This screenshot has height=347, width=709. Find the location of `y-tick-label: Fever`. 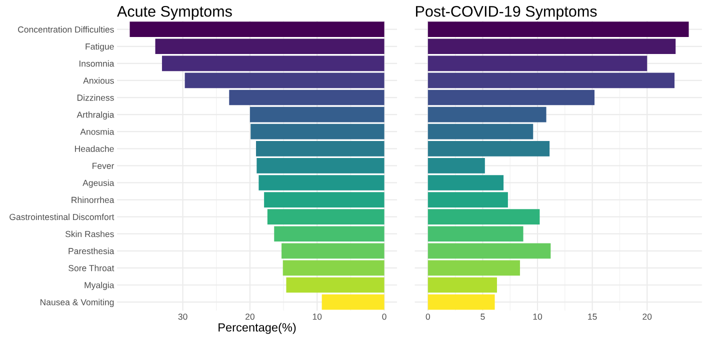

y-tick-label: Fever is located at coordinates (103, 165).